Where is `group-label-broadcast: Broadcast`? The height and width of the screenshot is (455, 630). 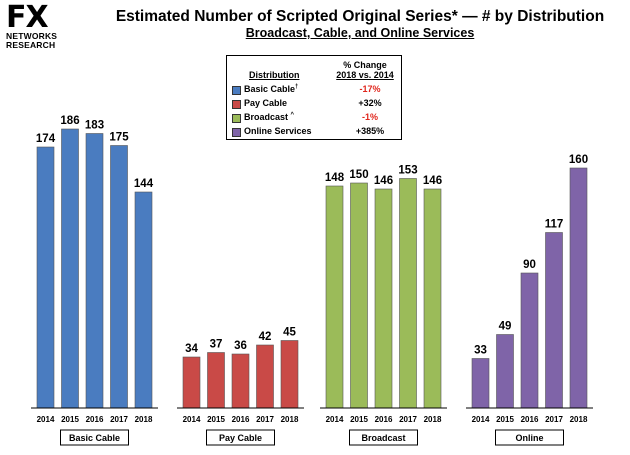 group-label-broadcast: Broadcast is located at coordinates (383, 438).